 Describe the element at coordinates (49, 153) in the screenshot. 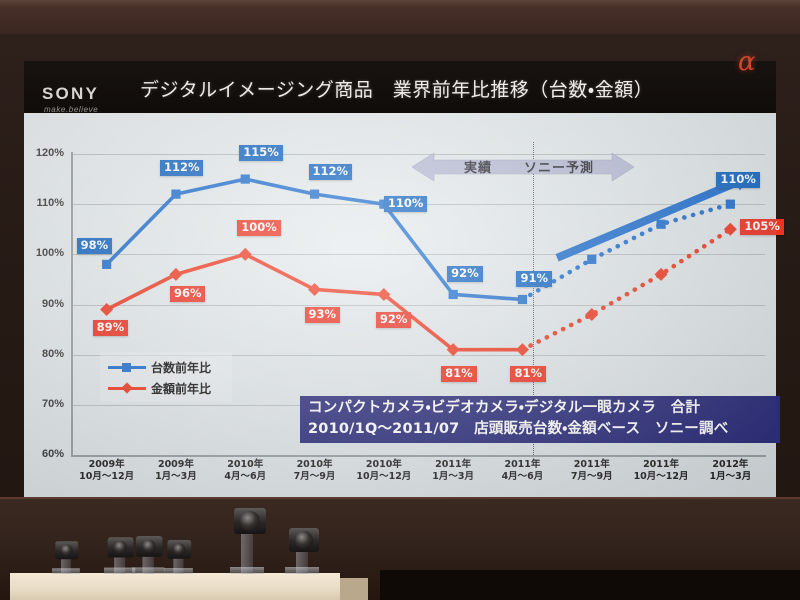

I see `y-tick-label: 120%` at that location.